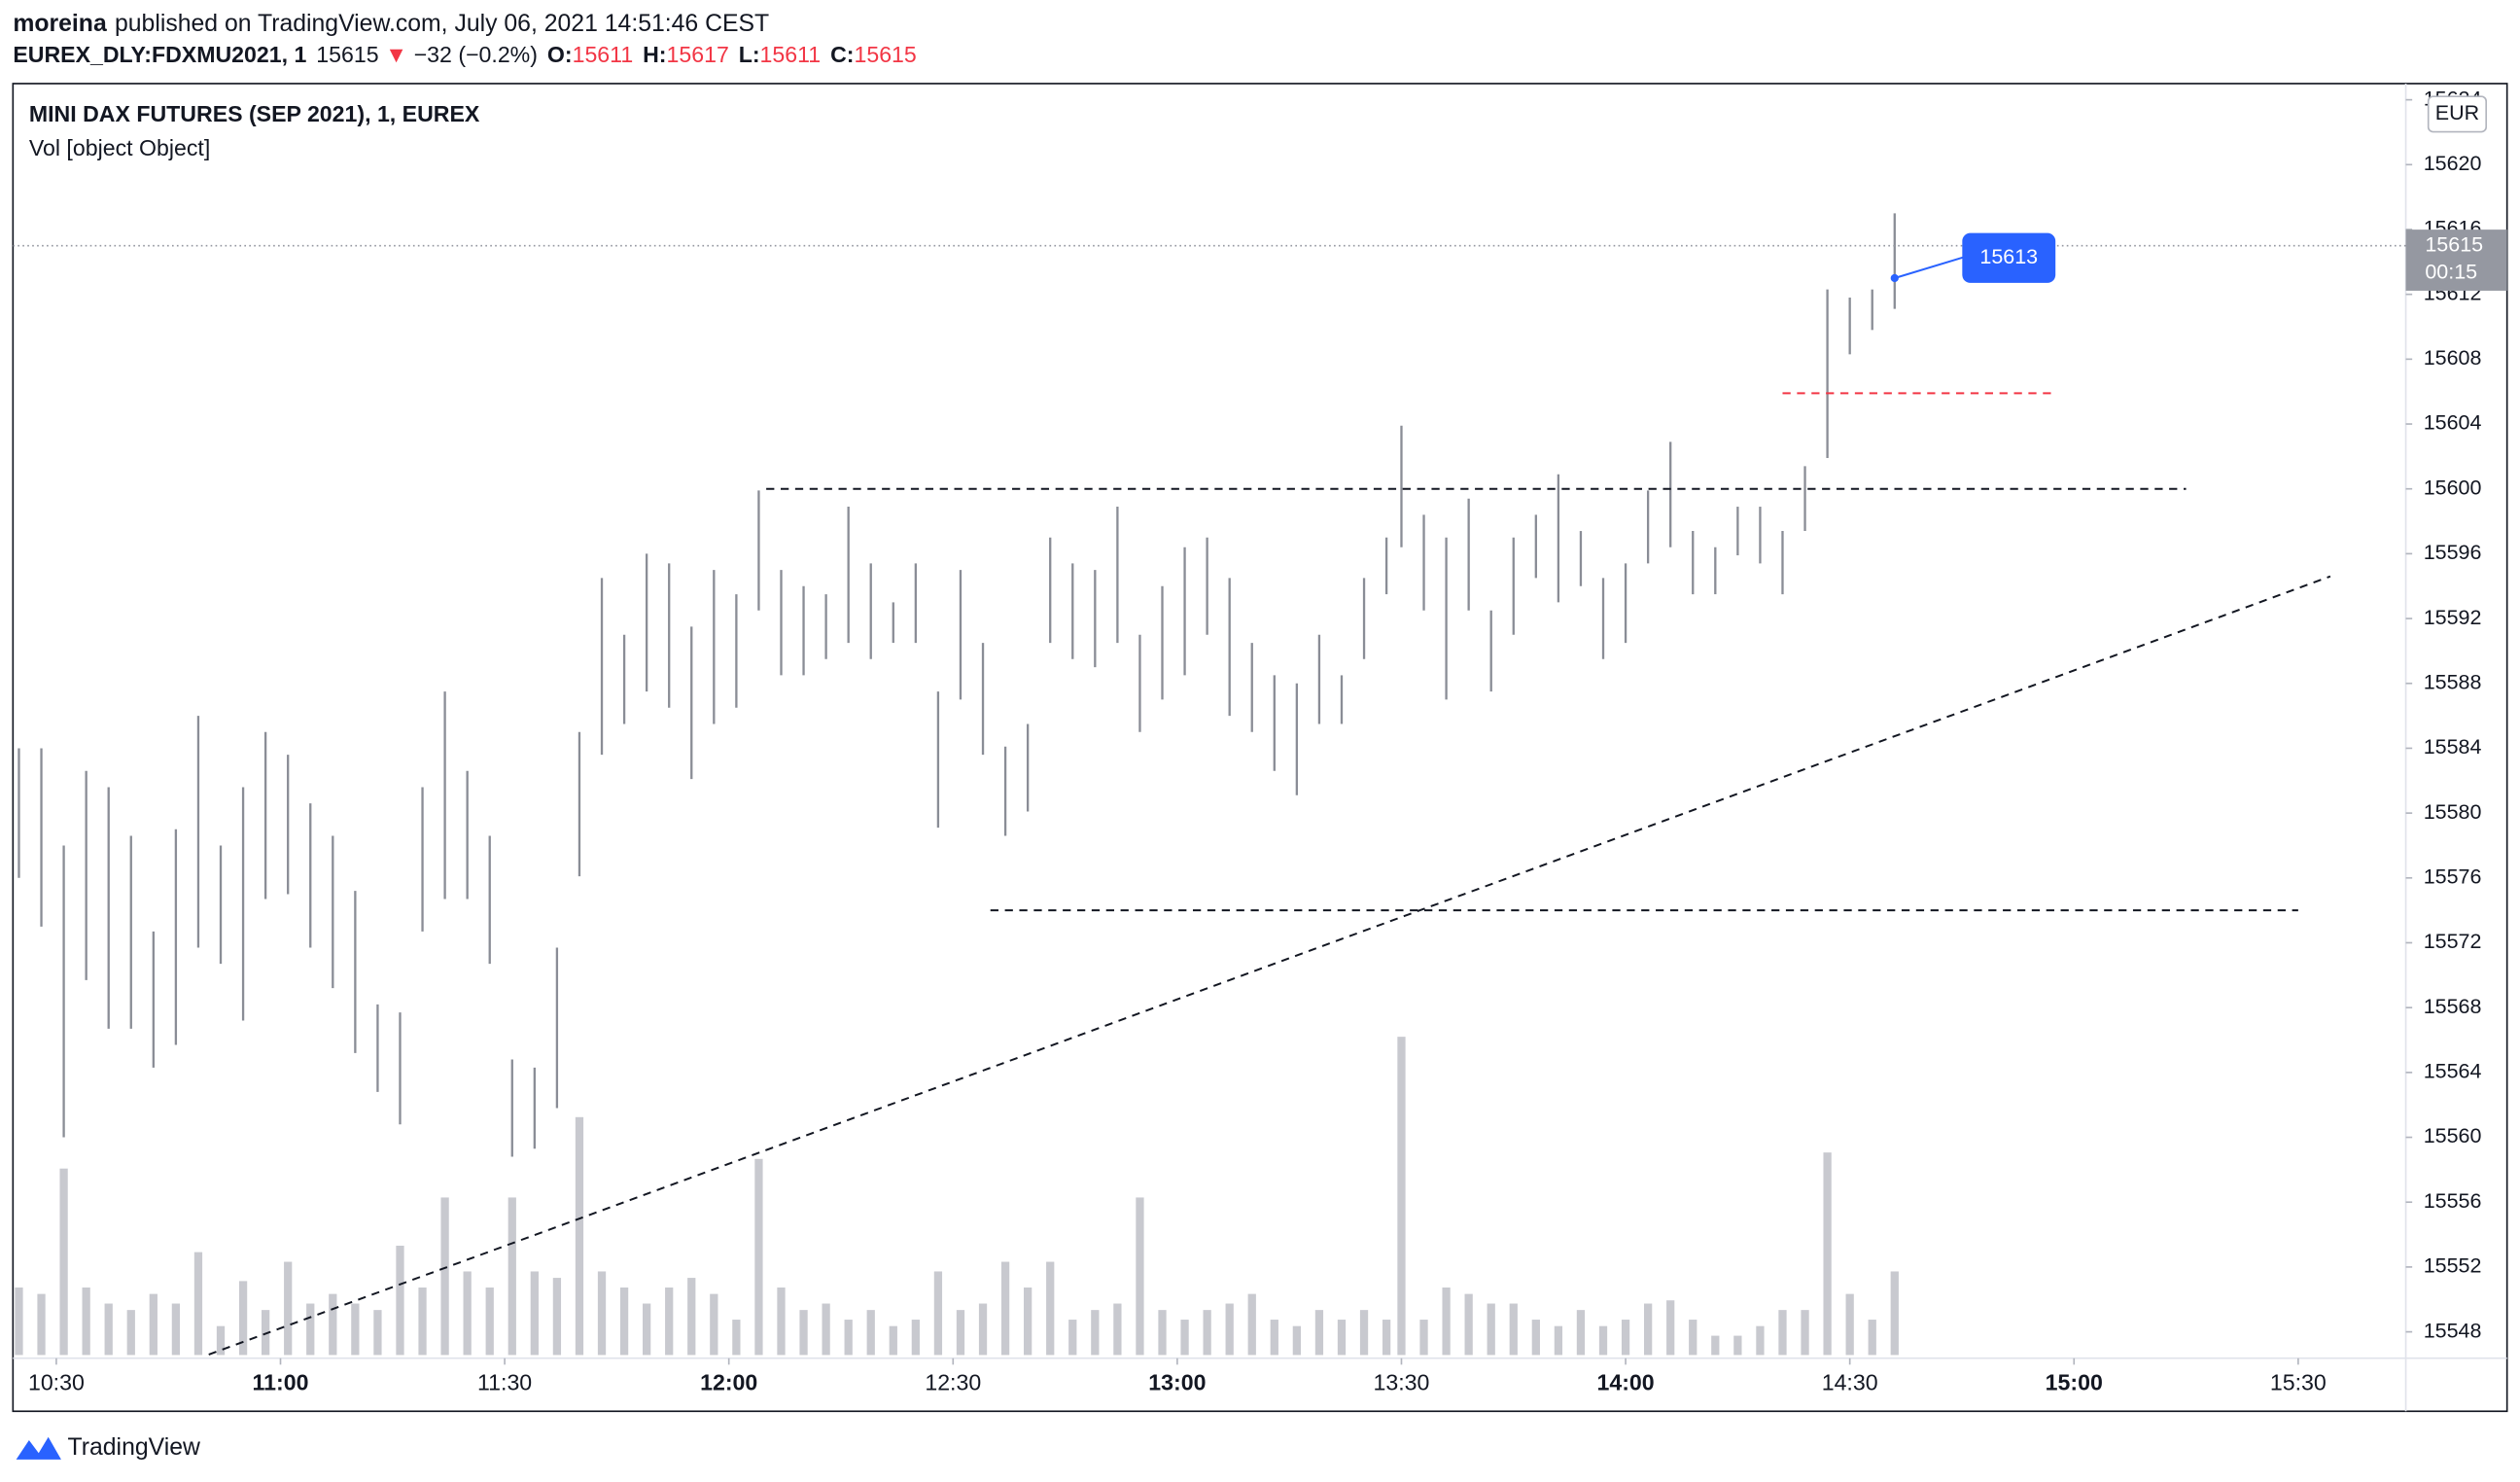  What do you see at coordinates (2453, 941) in the screenshot?
I see `y-tick-label: 15572` at bounding box center [2453, 941].